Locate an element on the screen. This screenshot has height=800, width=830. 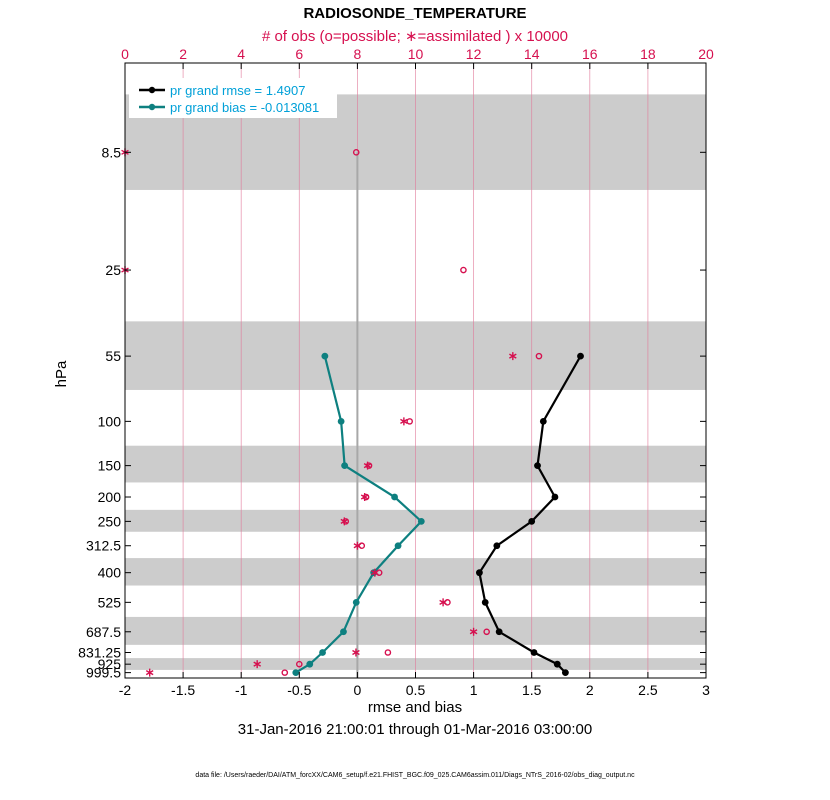
legend-rmse-label: pr grand rmse = 1.4907 is located at coordinates (238, 90).